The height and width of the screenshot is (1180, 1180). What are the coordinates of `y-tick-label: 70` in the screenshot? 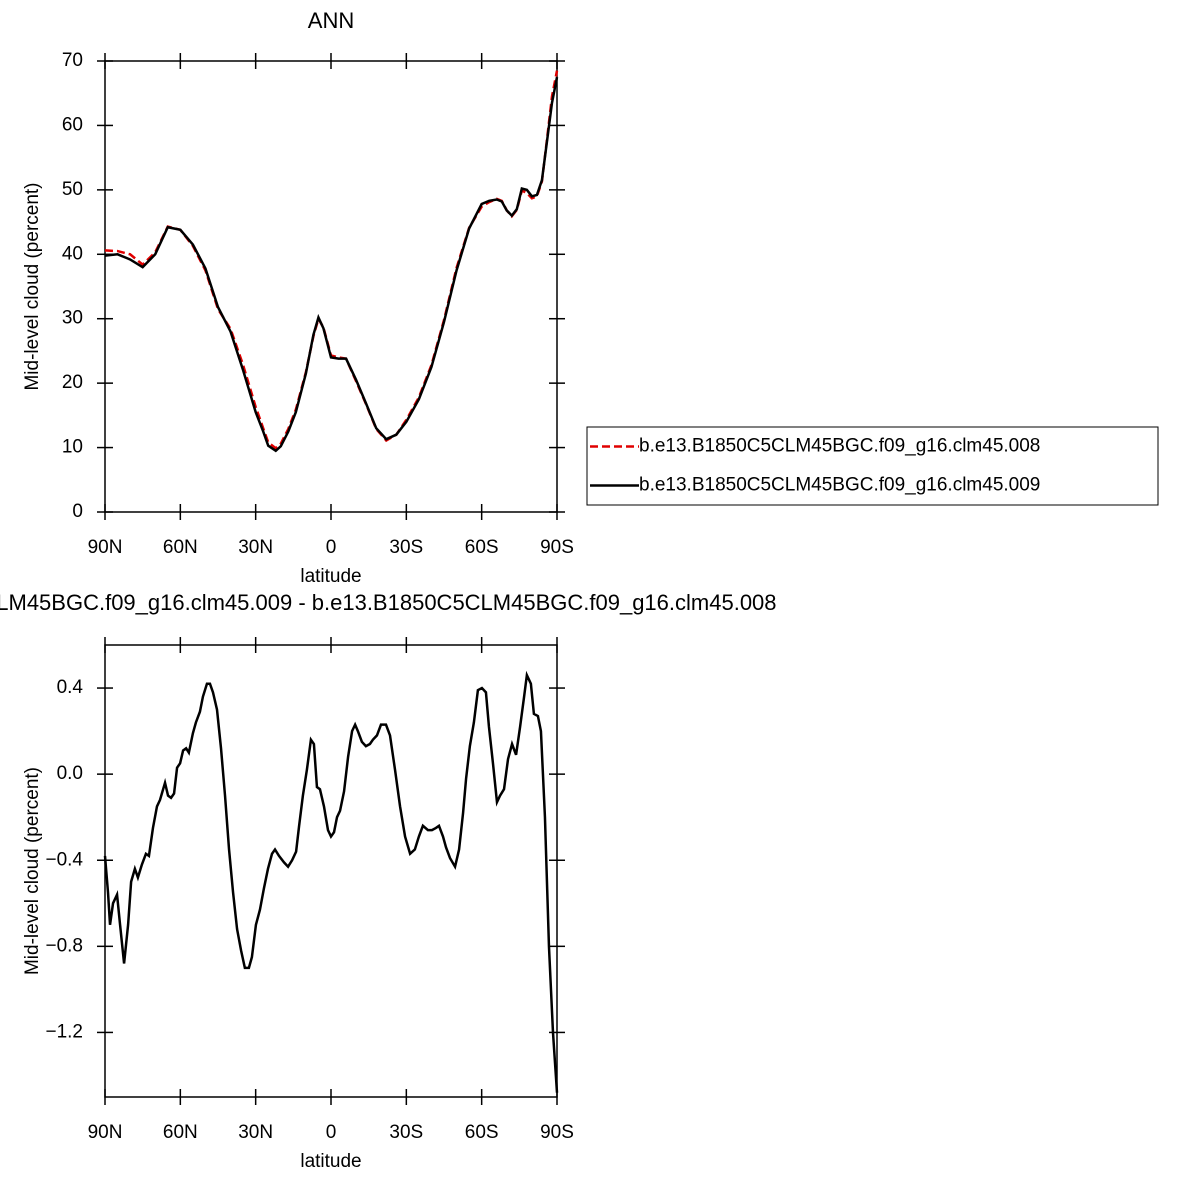 It's located at (72, 60).